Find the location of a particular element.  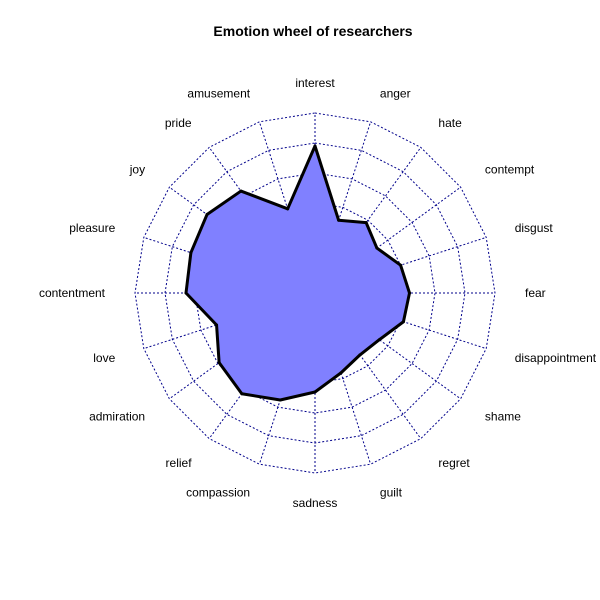

axis-label-joy: joy is located at coordinates (137, 170).